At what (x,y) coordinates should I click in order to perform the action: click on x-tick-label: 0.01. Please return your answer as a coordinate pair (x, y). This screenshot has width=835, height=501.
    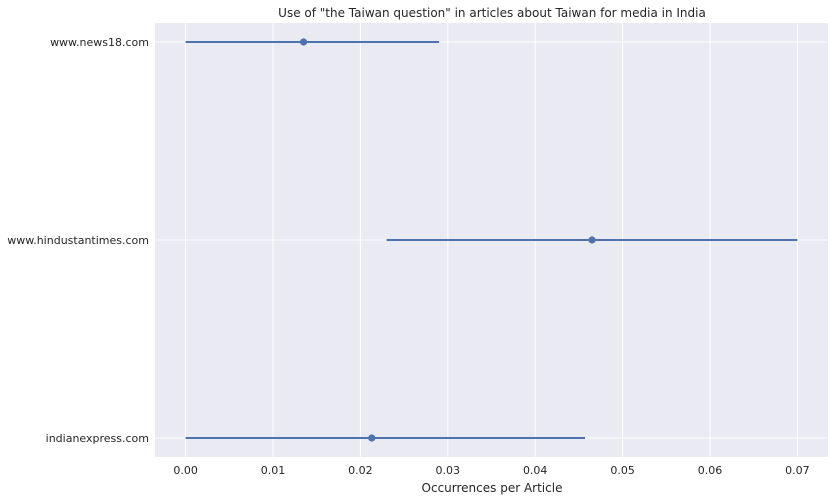
    Looking at the image, I should click on (273, 470).